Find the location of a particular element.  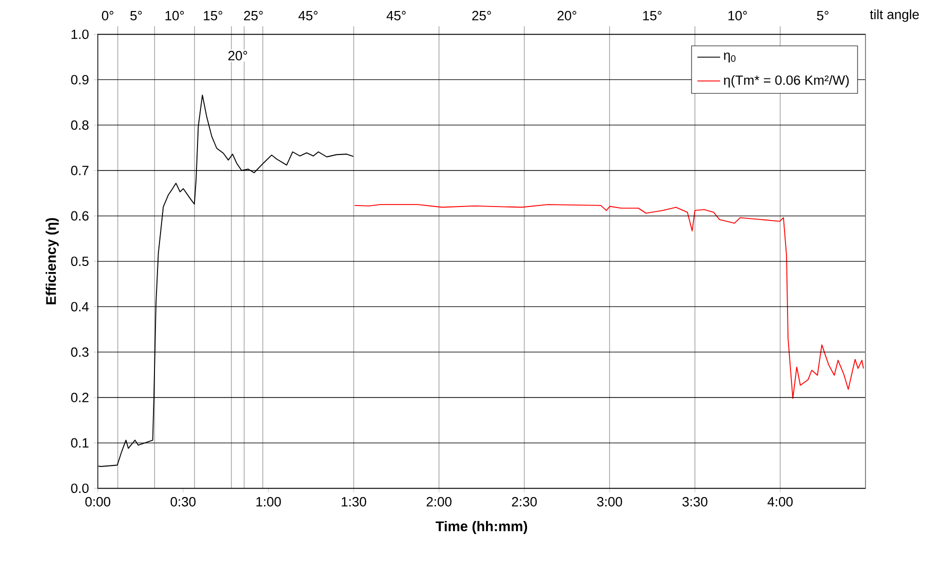

x-tick-label: 2:00 is located at coordinates (439, 501).